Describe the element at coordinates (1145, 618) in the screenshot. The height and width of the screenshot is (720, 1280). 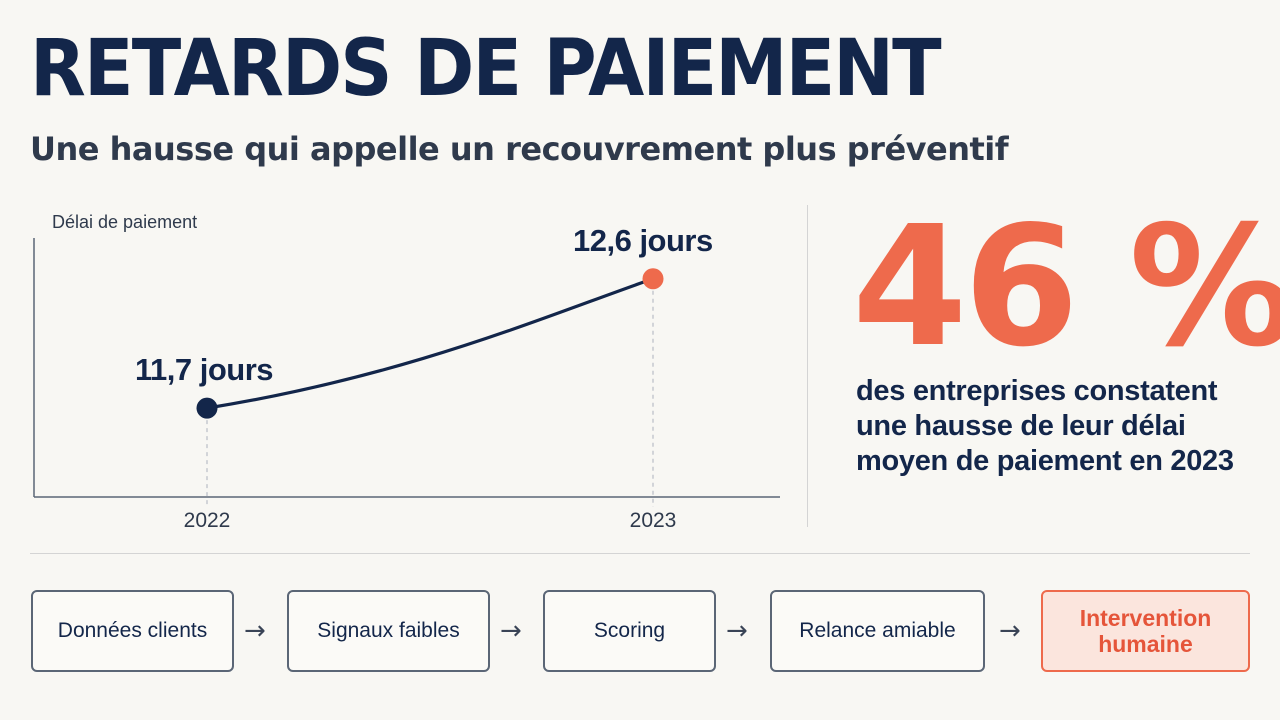
I see `flow-step-label-line: Intervention` at that location.